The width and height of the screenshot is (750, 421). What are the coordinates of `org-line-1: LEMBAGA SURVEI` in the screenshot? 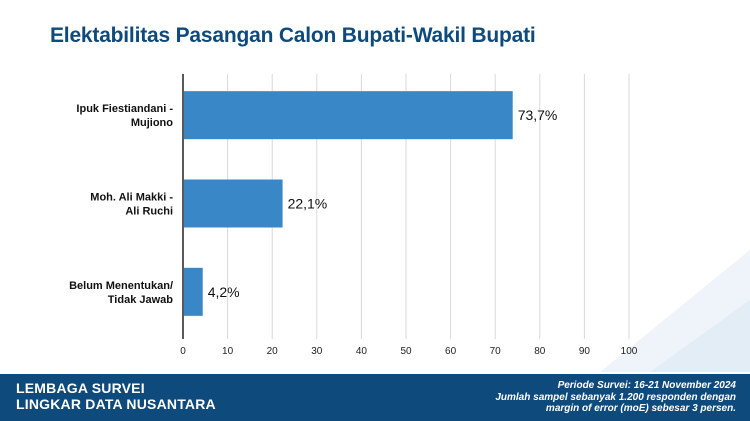 It's located at (80, 388).